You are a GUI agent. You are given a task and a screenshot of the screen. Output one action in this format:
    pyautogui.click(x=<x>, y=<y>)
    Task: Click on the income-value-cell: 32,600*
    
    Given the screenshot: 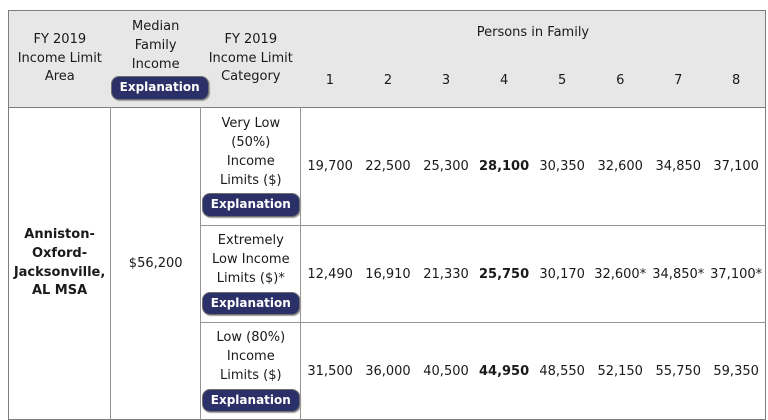 What is the action you would take?
    pyautogui.click(x=620, y=273)
    